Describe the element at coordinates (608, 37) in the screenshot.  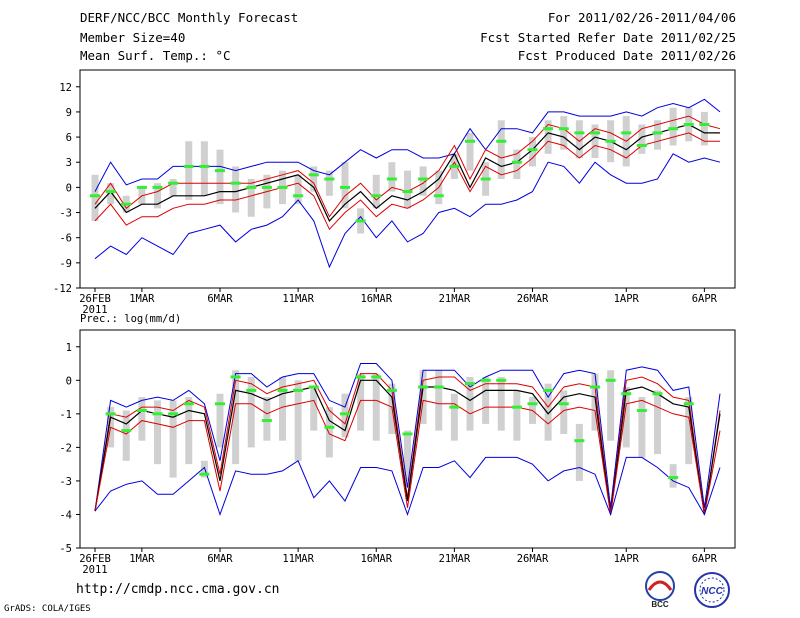
I see `start-date: Fcst Started Refer Date 2011/02/25` at that location.